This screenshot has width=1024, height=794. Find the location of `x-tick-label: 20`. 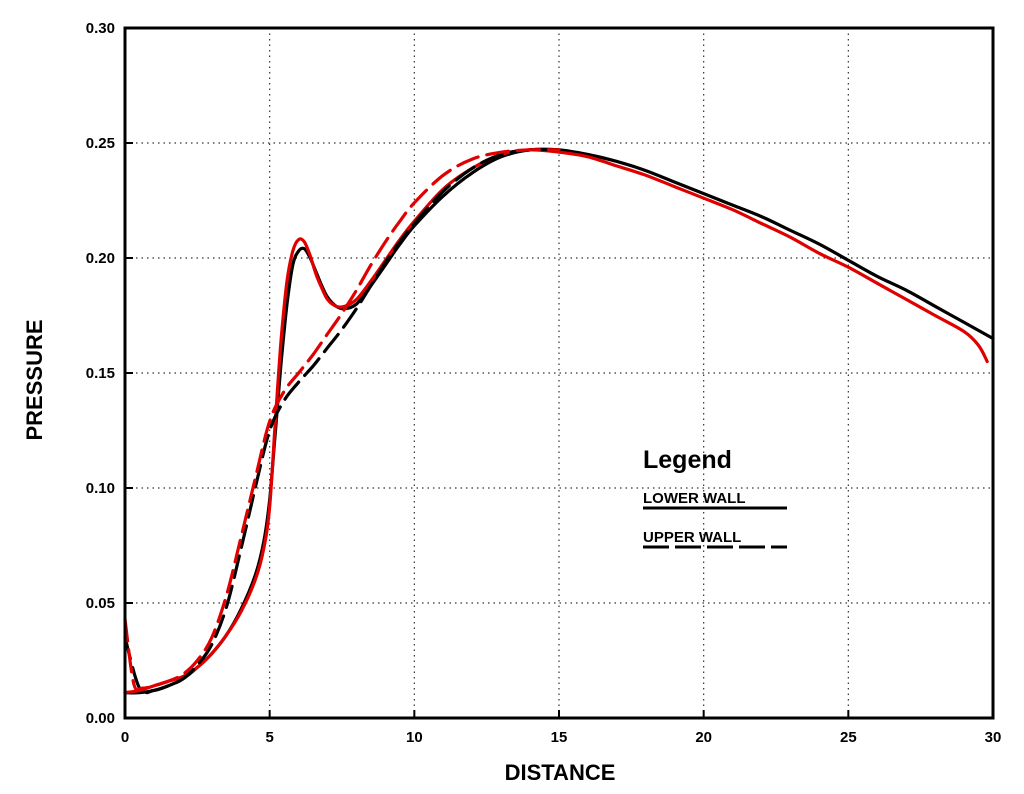

x-tick-label: 20 is located at coordinates (703, 737).